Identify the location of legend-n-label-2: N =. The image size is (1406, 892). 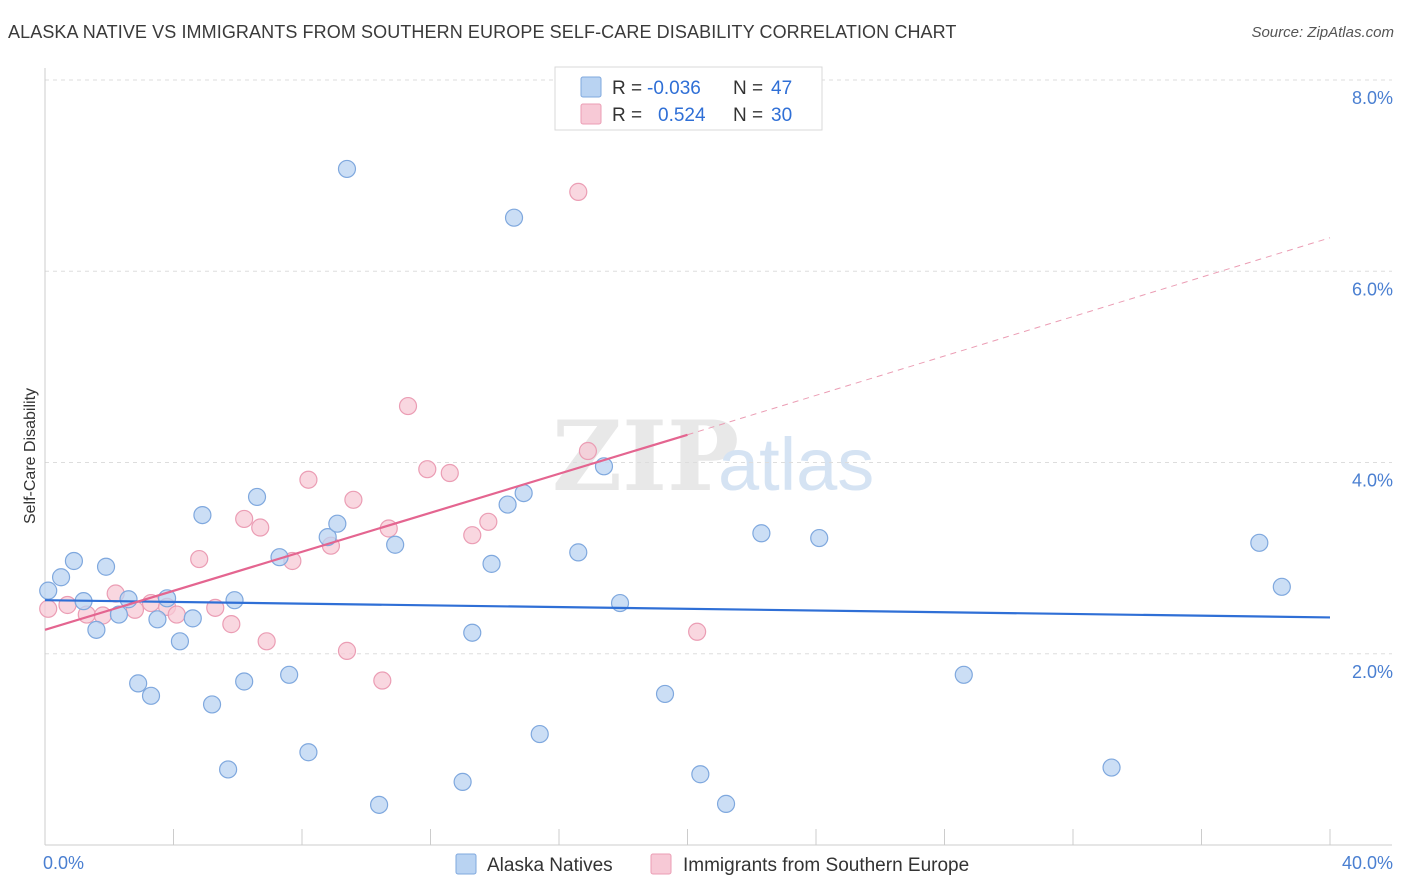
(748, 115).